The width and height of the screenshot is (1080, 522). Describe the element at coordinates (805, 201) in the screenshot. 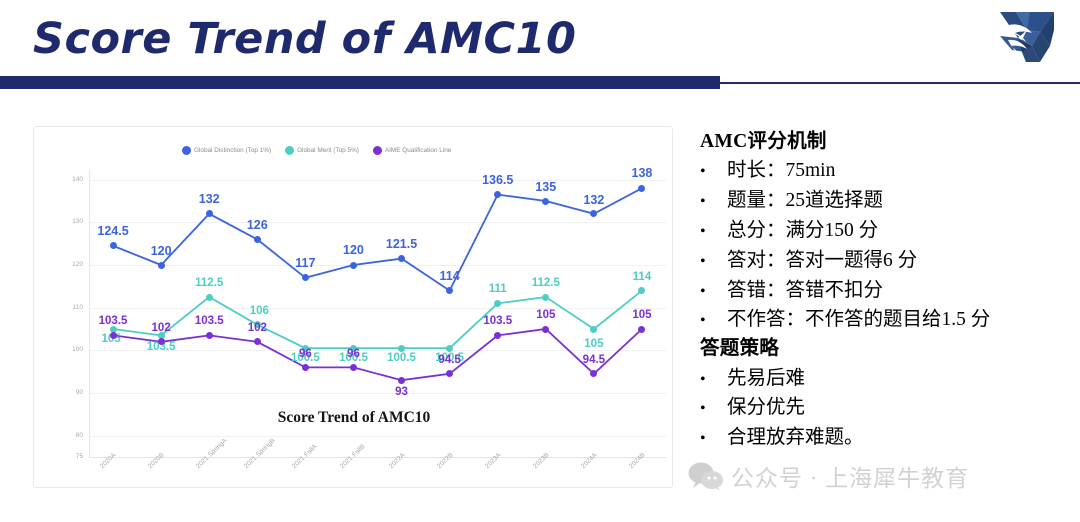

I see `info-bullet-text: 题量：25道选择题` at that location.